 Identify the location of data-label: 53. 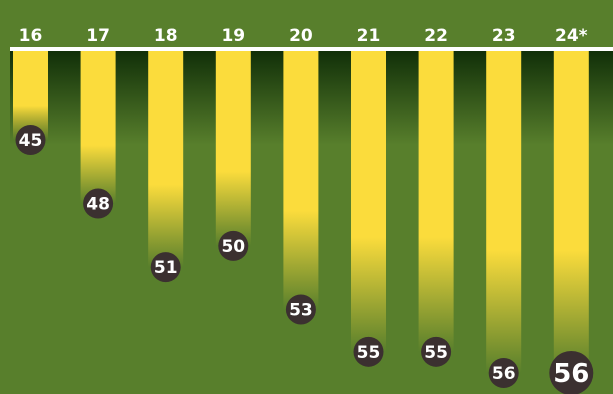
(301, 310).